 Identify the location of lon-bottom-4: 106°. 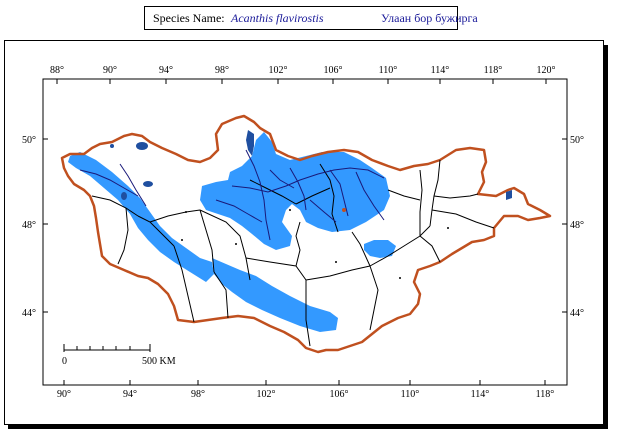
(339, 394).